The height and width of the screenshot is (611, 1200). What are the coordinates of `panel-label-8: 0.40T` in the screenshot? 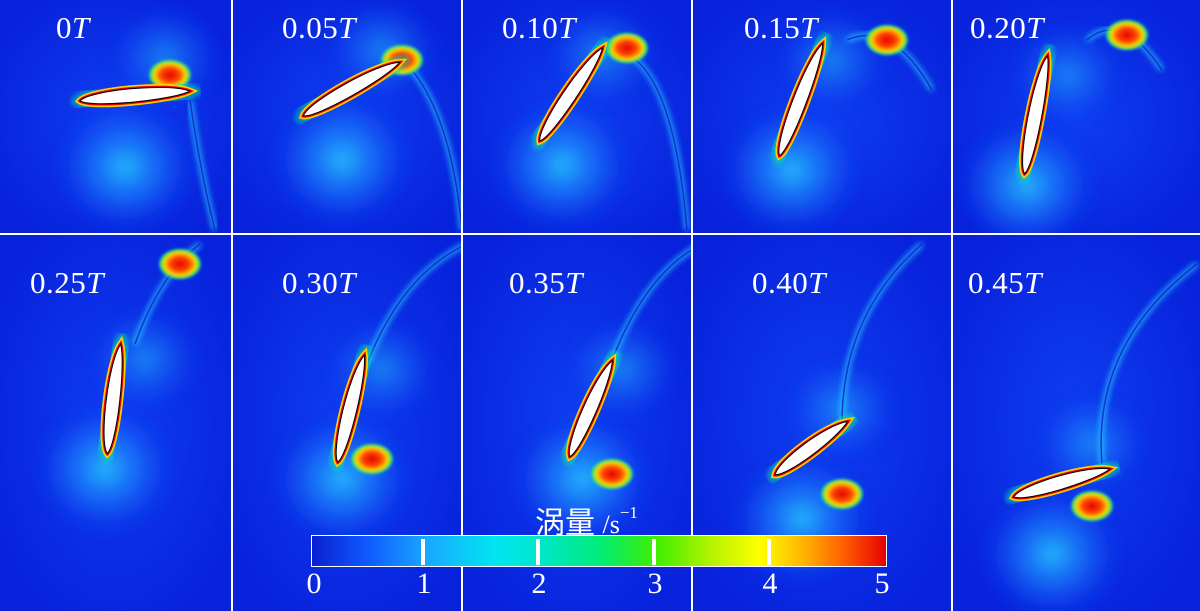 It's located at (789, 282).